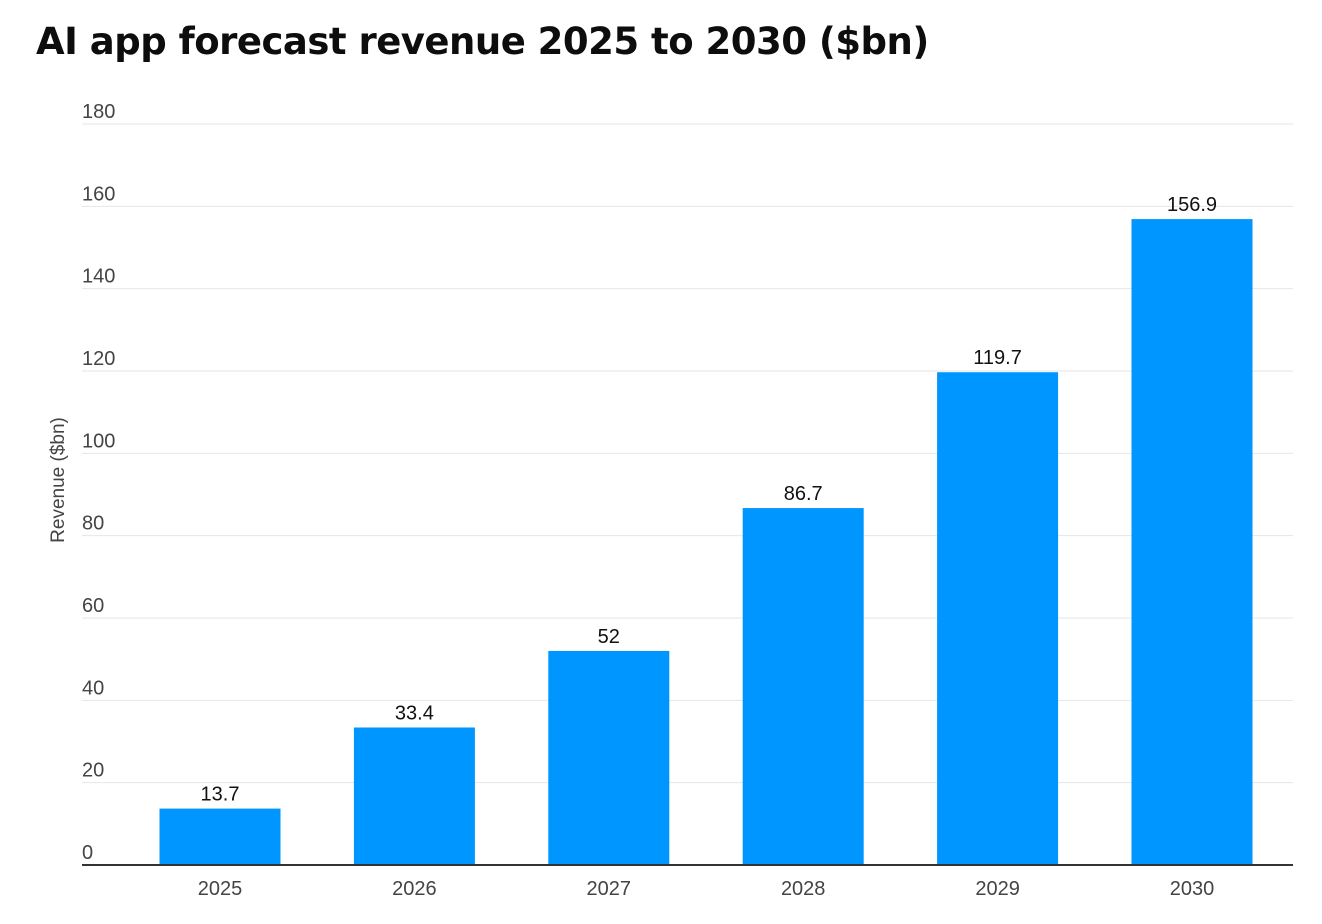 Image resolution: width=1322 pixels, height=924 pixels. I want to click on x-axis-ticks: 2025 2026 2027 2028 2029 2030, so click(706, 889).